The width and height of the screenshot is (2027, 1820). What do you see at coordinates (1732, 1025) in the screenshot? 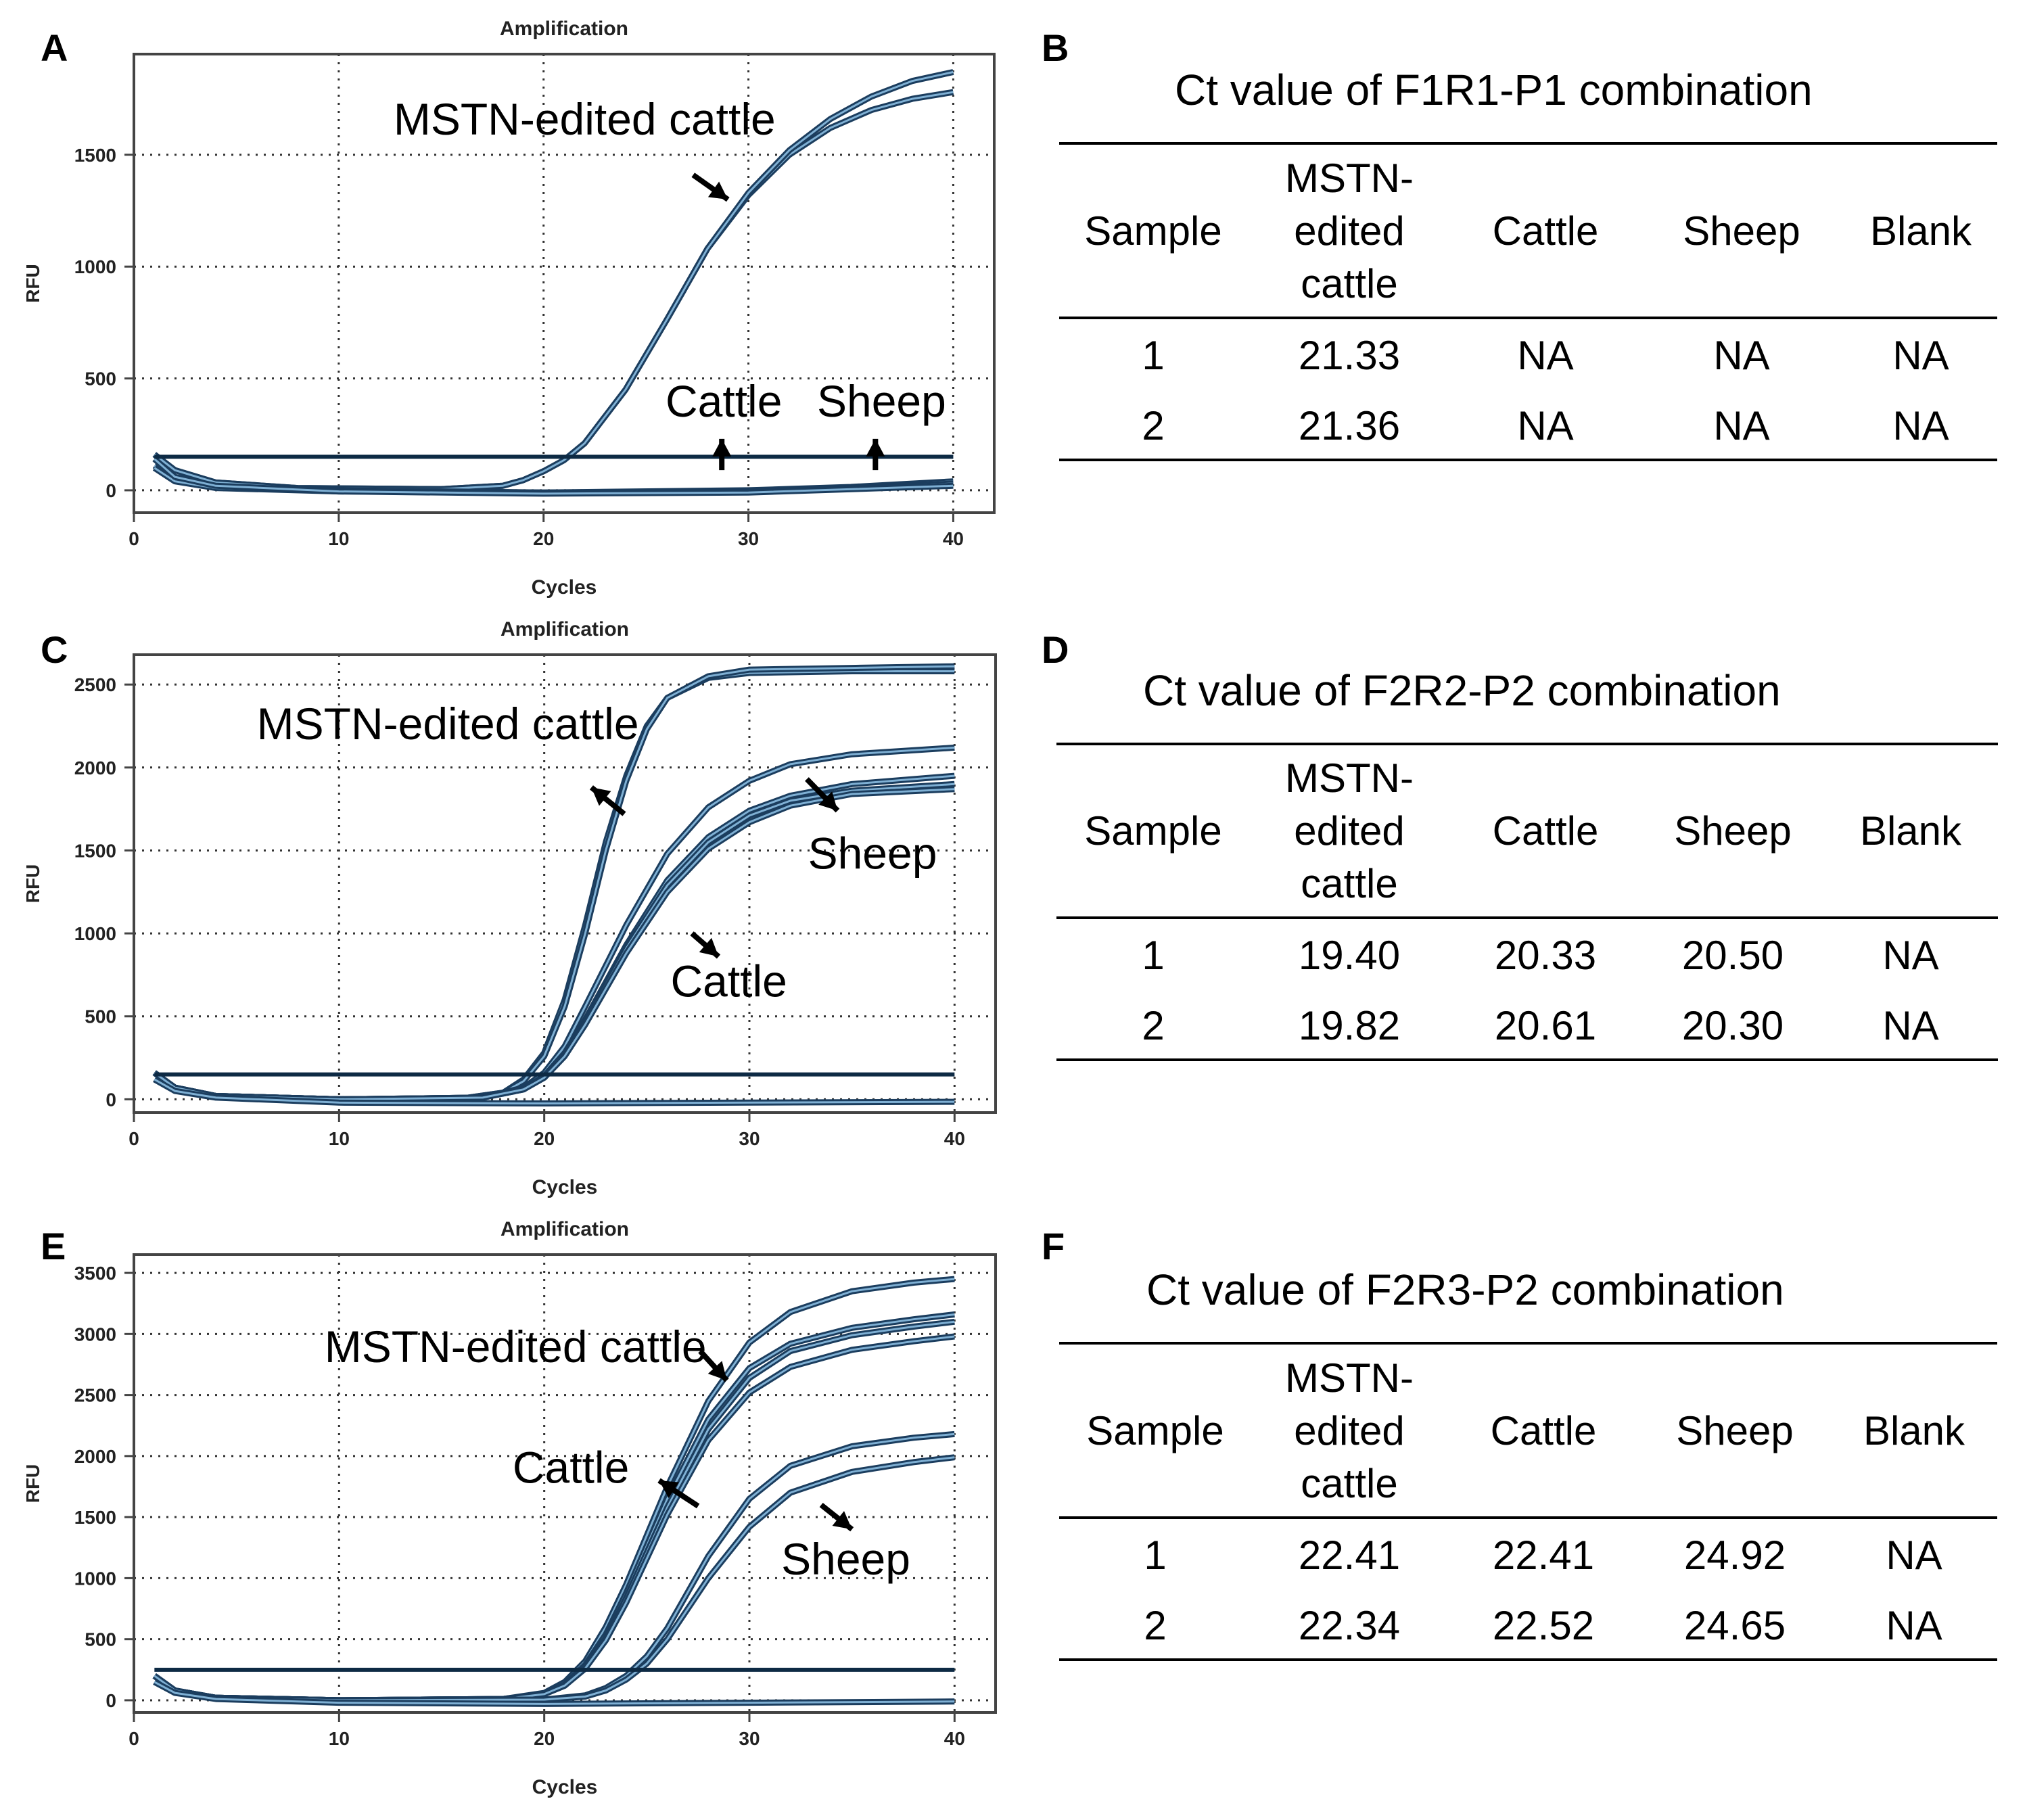
I see `table-cell: 20.30` at bounding box center [1732, 1025].